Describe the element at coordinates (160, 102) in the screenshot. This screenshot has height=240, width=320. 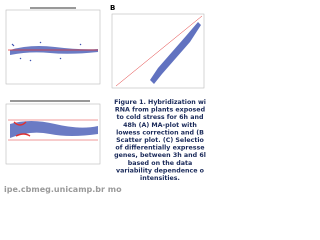
I see `caption-line: Figure 1. Hybridization wi` at that location.